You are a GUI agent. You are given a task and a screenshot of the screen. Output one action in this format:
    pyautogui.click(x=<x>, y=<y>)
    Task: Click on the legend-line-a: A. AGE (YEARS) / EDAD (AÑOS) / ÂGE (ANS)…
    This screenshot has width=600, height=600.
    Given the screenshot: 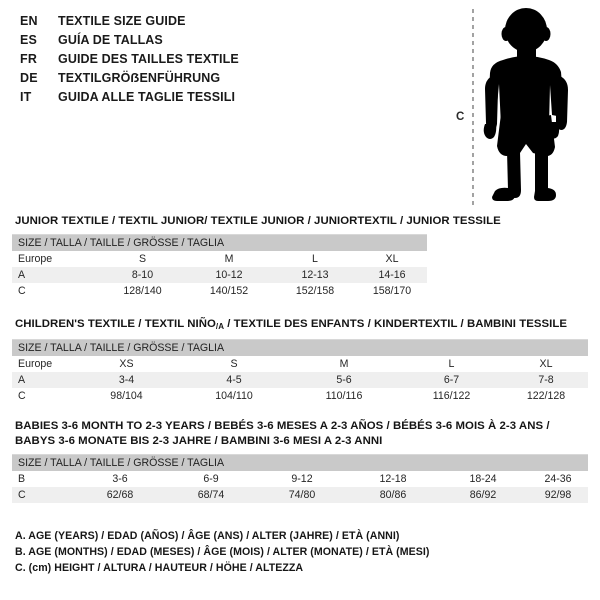 What is the action you would take?
    pyautogui.click(x=207, y=536)
    